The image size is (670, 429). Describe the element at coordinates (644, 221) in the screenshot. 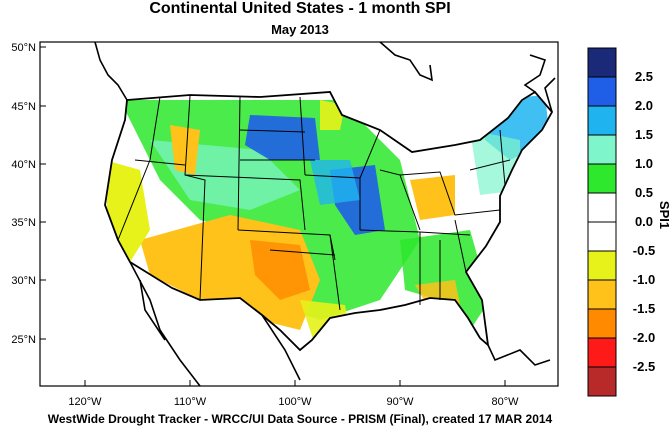

I see `colorbar-label: 0.0` at that location.